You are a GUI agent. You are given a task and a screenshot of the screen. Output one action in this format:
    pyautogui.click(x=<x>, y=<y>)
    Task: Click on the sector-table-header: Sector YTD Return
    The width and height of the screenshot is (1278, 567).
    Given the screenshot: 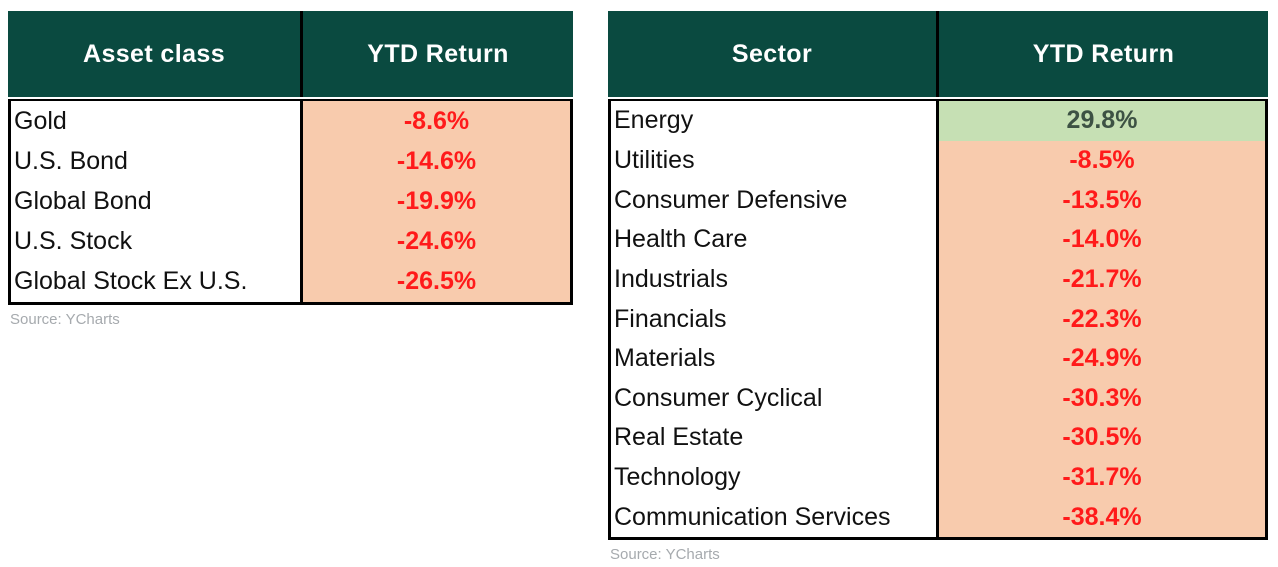 What is the action you would take?
    pyautogui.click(x=938, y=54)
    